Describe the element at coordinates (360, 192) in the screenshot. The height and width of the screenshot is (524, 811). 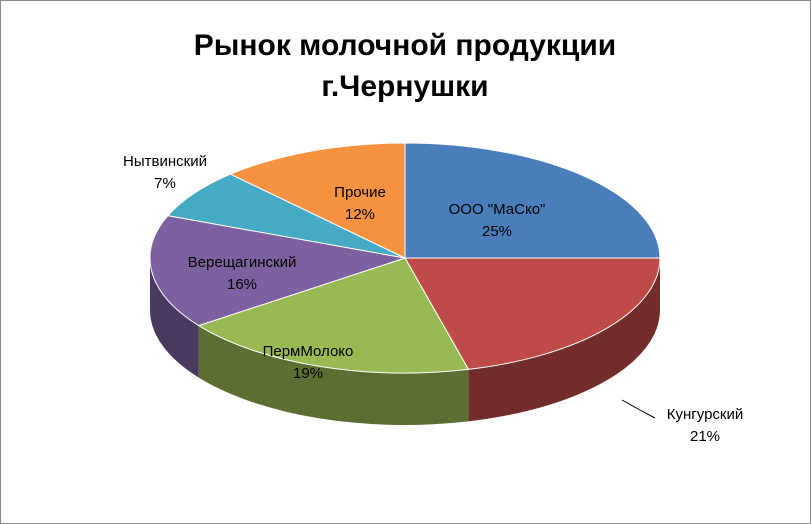
I see `category-label: Прочие` at that location.